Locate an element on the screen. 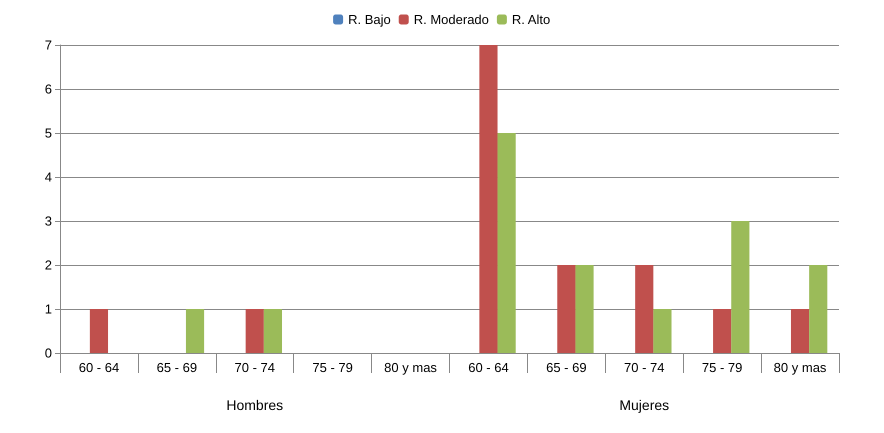  legend-label: R. Moderado is located at coordinates (451, 19).